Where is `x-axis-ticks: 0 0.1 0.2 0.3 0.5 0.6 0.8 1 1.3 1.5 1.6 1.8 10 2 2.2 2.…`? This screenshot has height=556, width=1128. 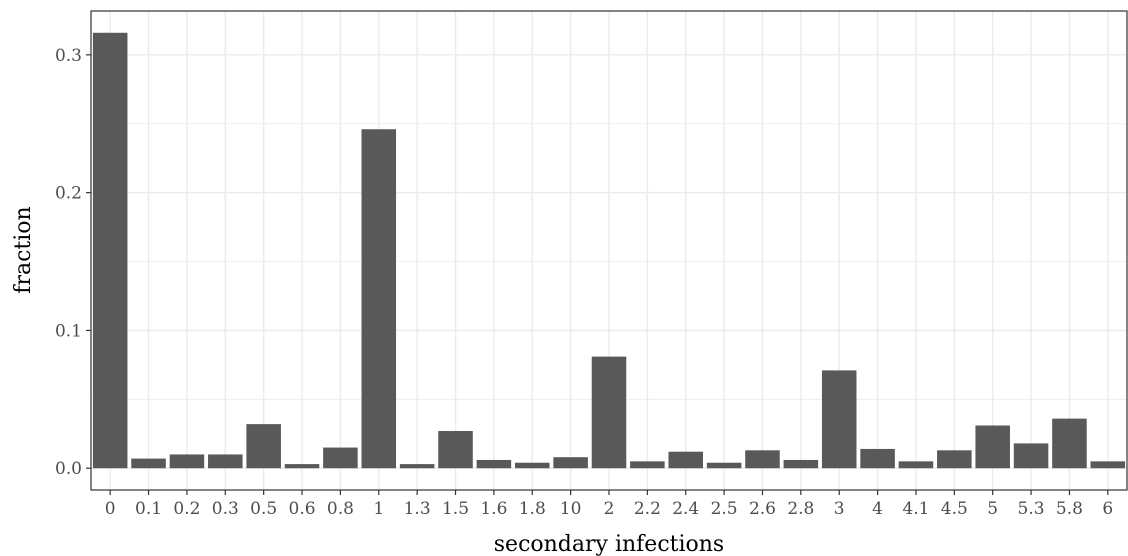 x-axis-ticks: 0 0.1 0.2 0.3 0.5 0.6 0.8 1 1.3 1.5 1.6 1.8 10 2 2.2 2.… is located at coordinates (609, 504).